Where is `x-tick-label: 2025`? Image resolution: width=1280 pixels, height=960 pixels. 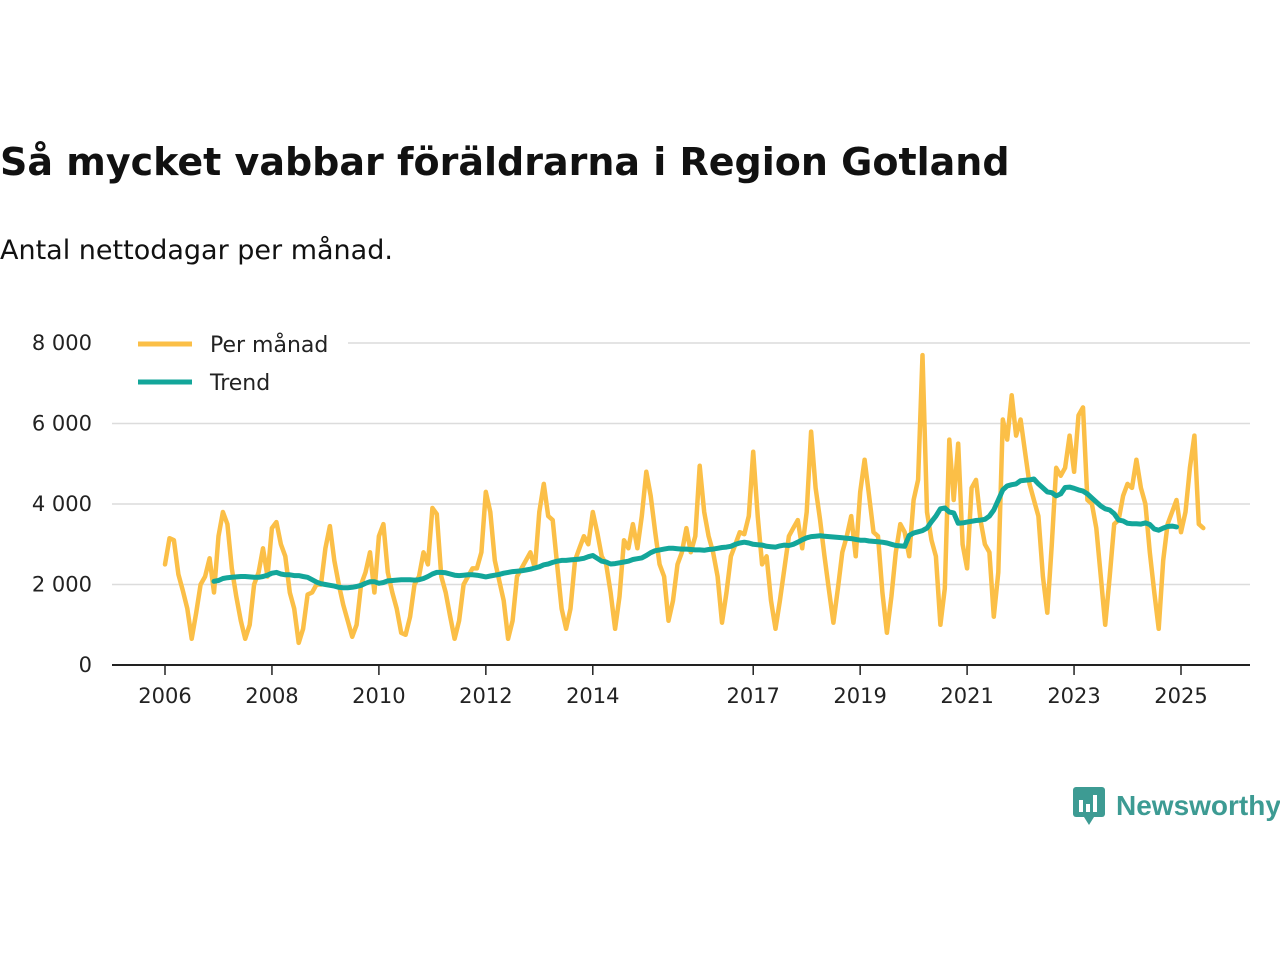 x-tick-label: 2025 is located at coordinates (1180, 696).